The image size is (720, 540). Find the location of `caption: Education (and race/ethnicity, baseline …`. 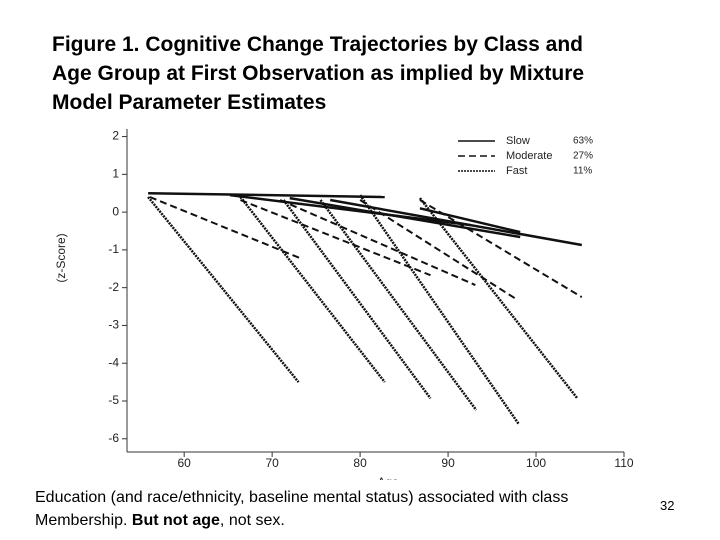

caption: Education (and race/ethnicity, baseline … is located at coordinates (345, 509).